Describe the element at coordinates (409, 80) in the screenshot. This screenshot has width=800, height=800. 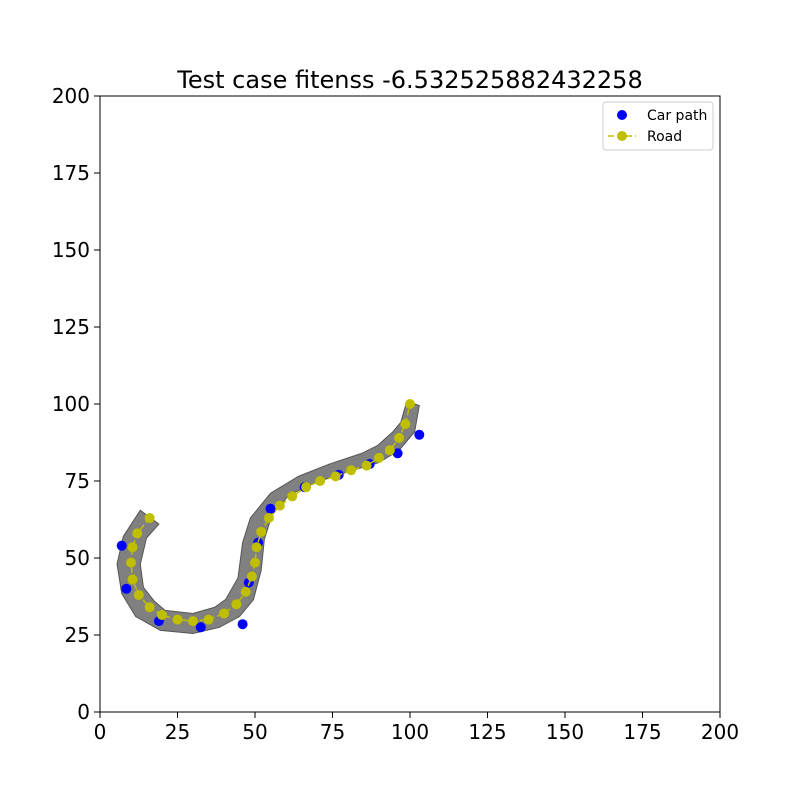
I see `chart-title: Test case fitenss -6.532525882432258` at that location.